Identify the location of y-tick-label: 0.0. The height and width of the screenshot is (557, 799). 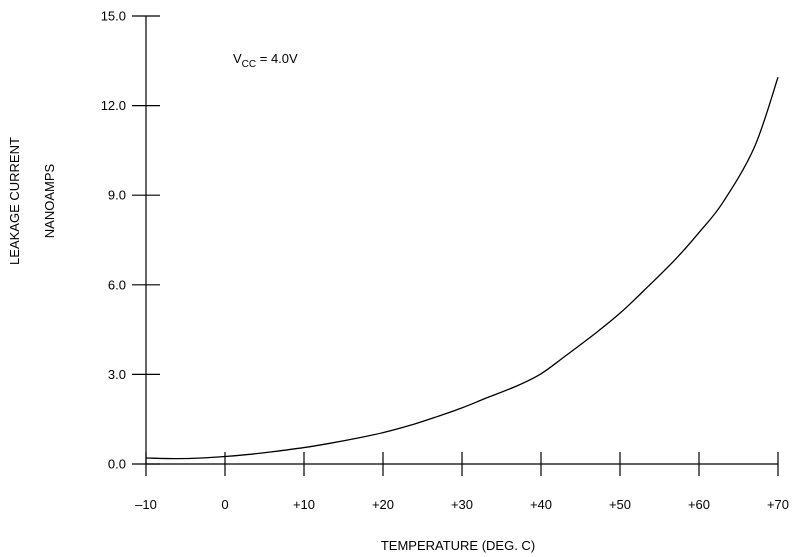
(117, 464).